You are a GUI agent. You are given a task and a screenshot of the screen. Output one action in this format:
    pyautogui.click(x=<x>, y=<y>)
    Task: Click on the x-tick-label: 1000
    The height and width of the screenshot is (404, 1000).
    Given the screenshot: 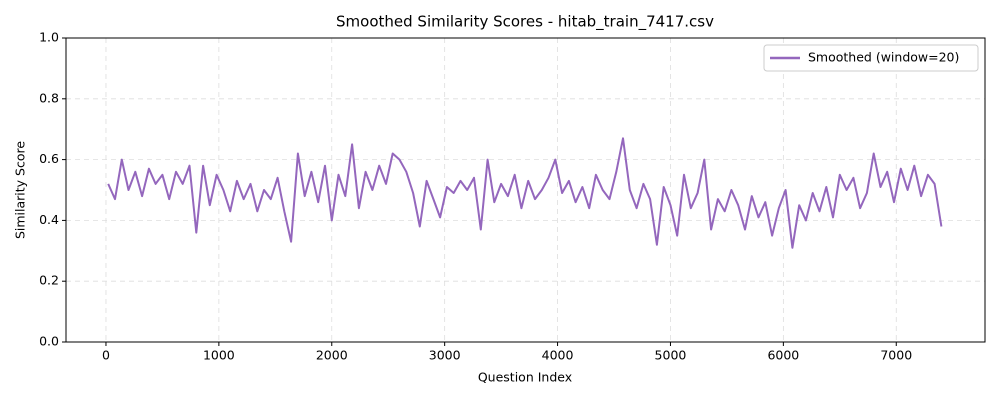 What is the action you would take?
    pyautogui.click(x=219, y=355)
    